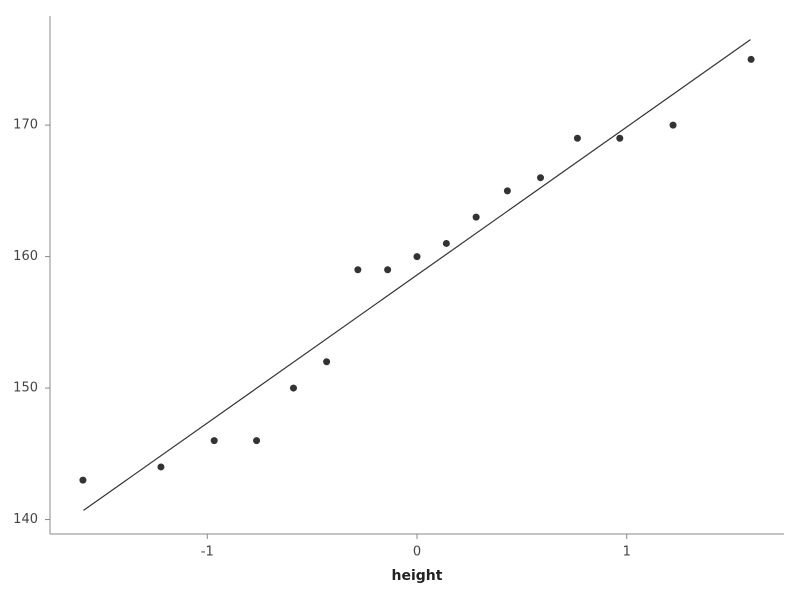  I want to click on y-tick-label: 170, so click(25, 125).